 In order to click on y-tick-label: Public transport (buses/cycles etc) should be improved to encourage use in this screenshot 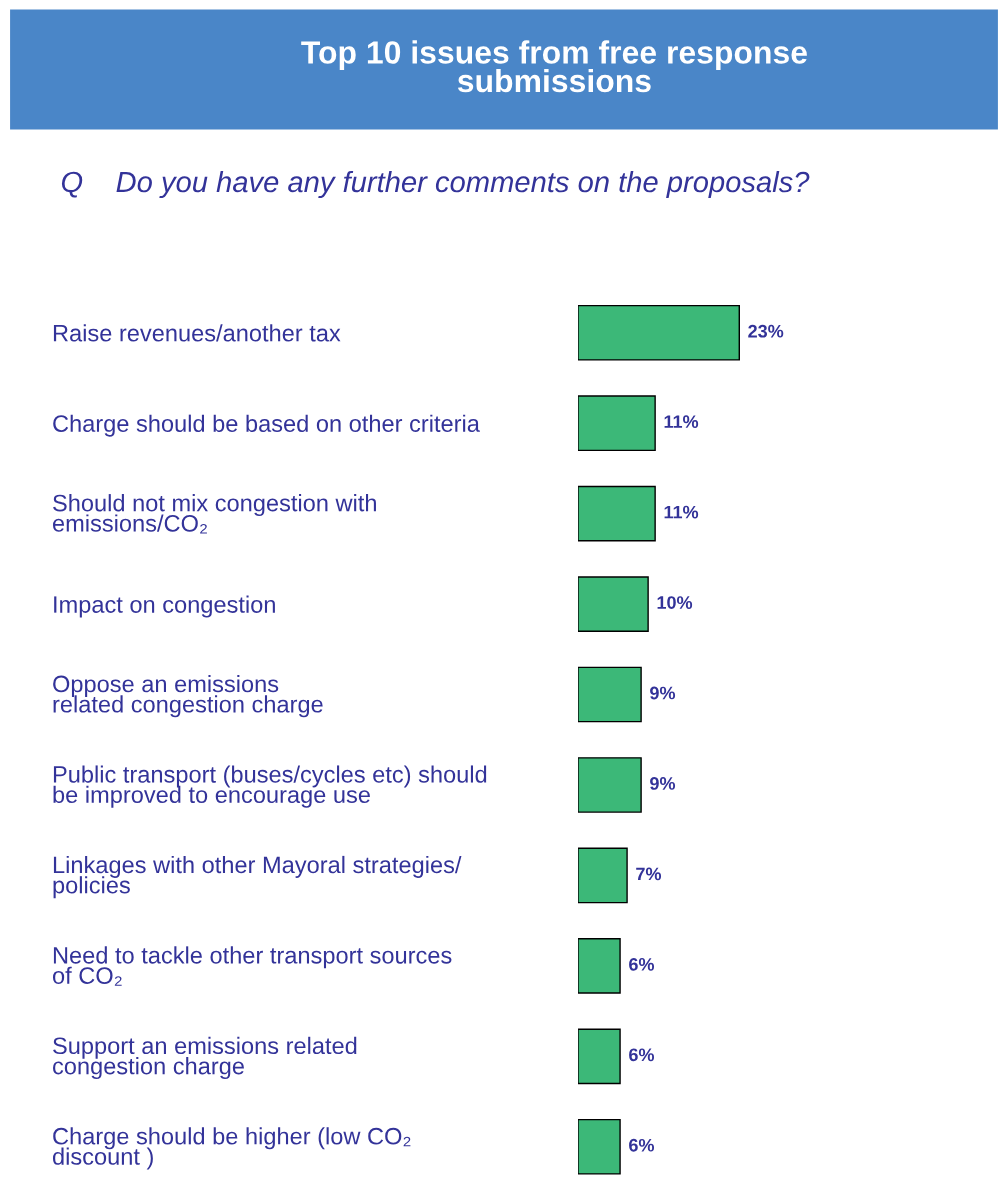, I will do `click(270, 786)`.